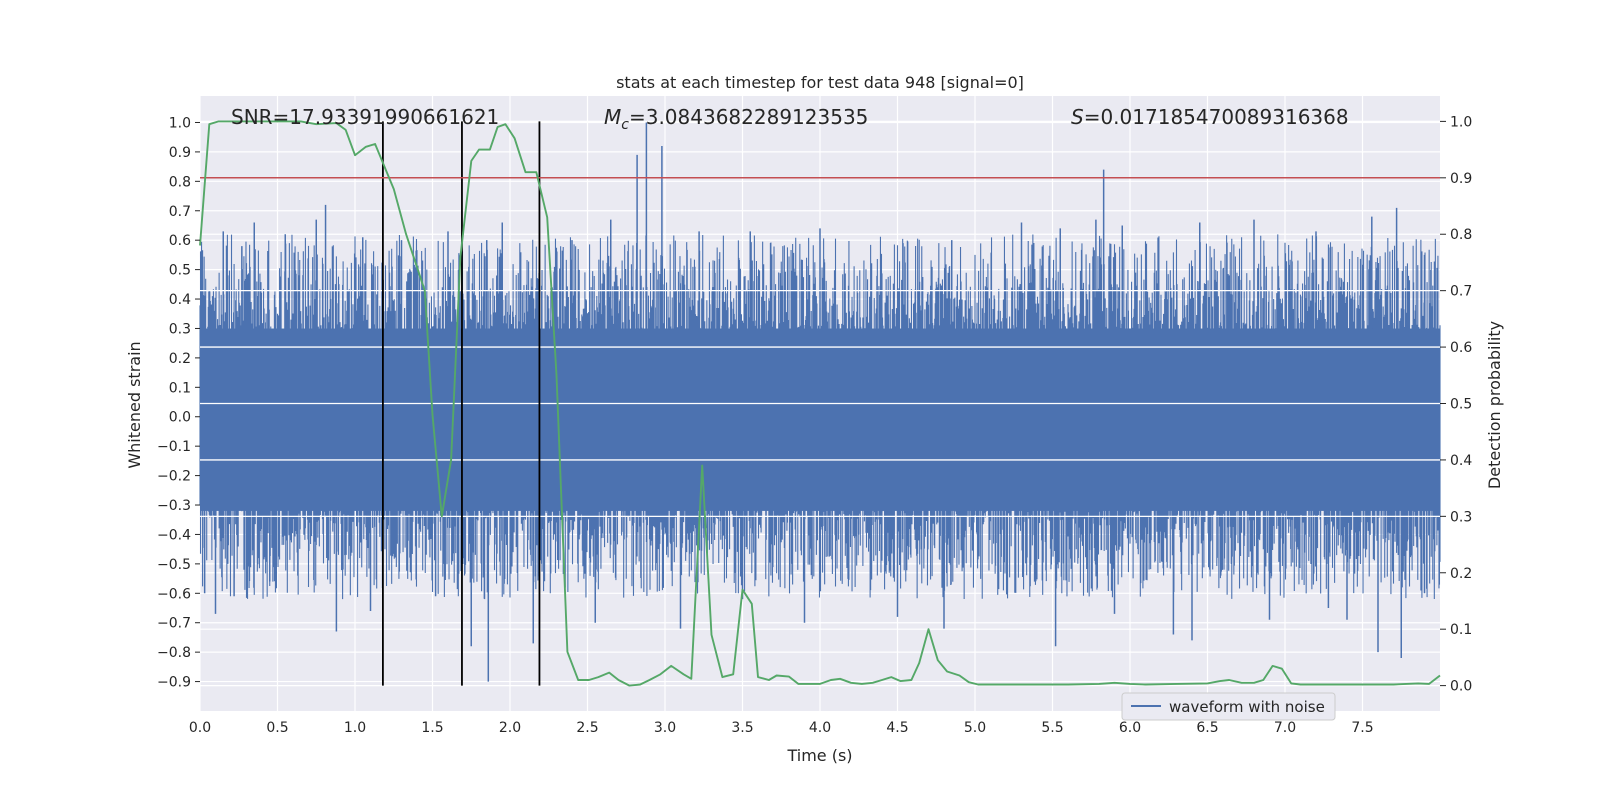 This screenshot has height=800, width=1600. Describe the element at coordinates (365, 117) in the screenshot. I see `snr-annotation: SNR=17.93391990661621` at that location.